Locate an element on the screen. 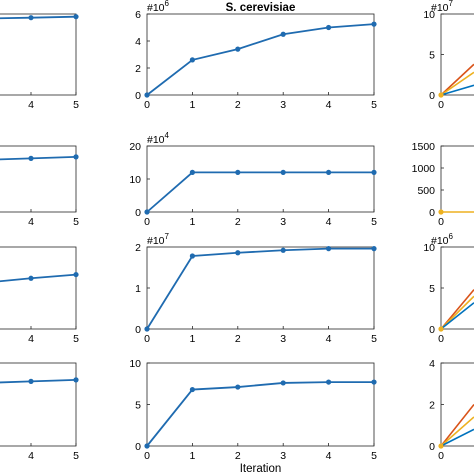 This screenshot has width=474, height=474. x-axis-label: Iteration is located at coordinates (261, 468).